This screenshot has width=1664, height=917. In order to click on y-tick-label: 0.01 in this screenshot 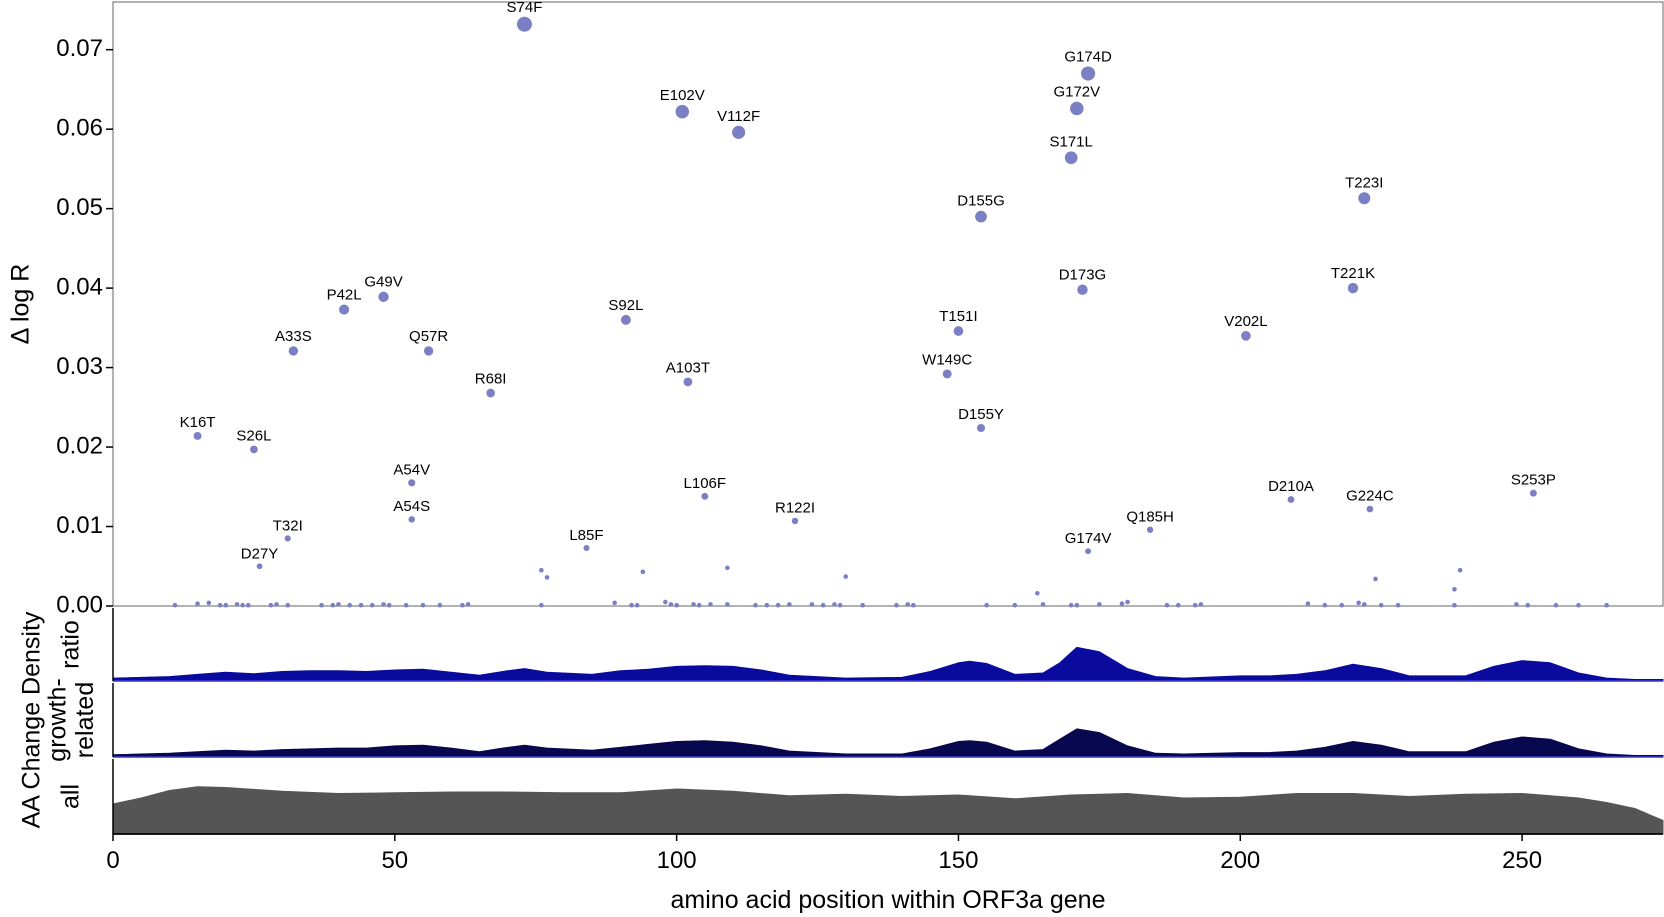, I will do `click(79, 525)`.